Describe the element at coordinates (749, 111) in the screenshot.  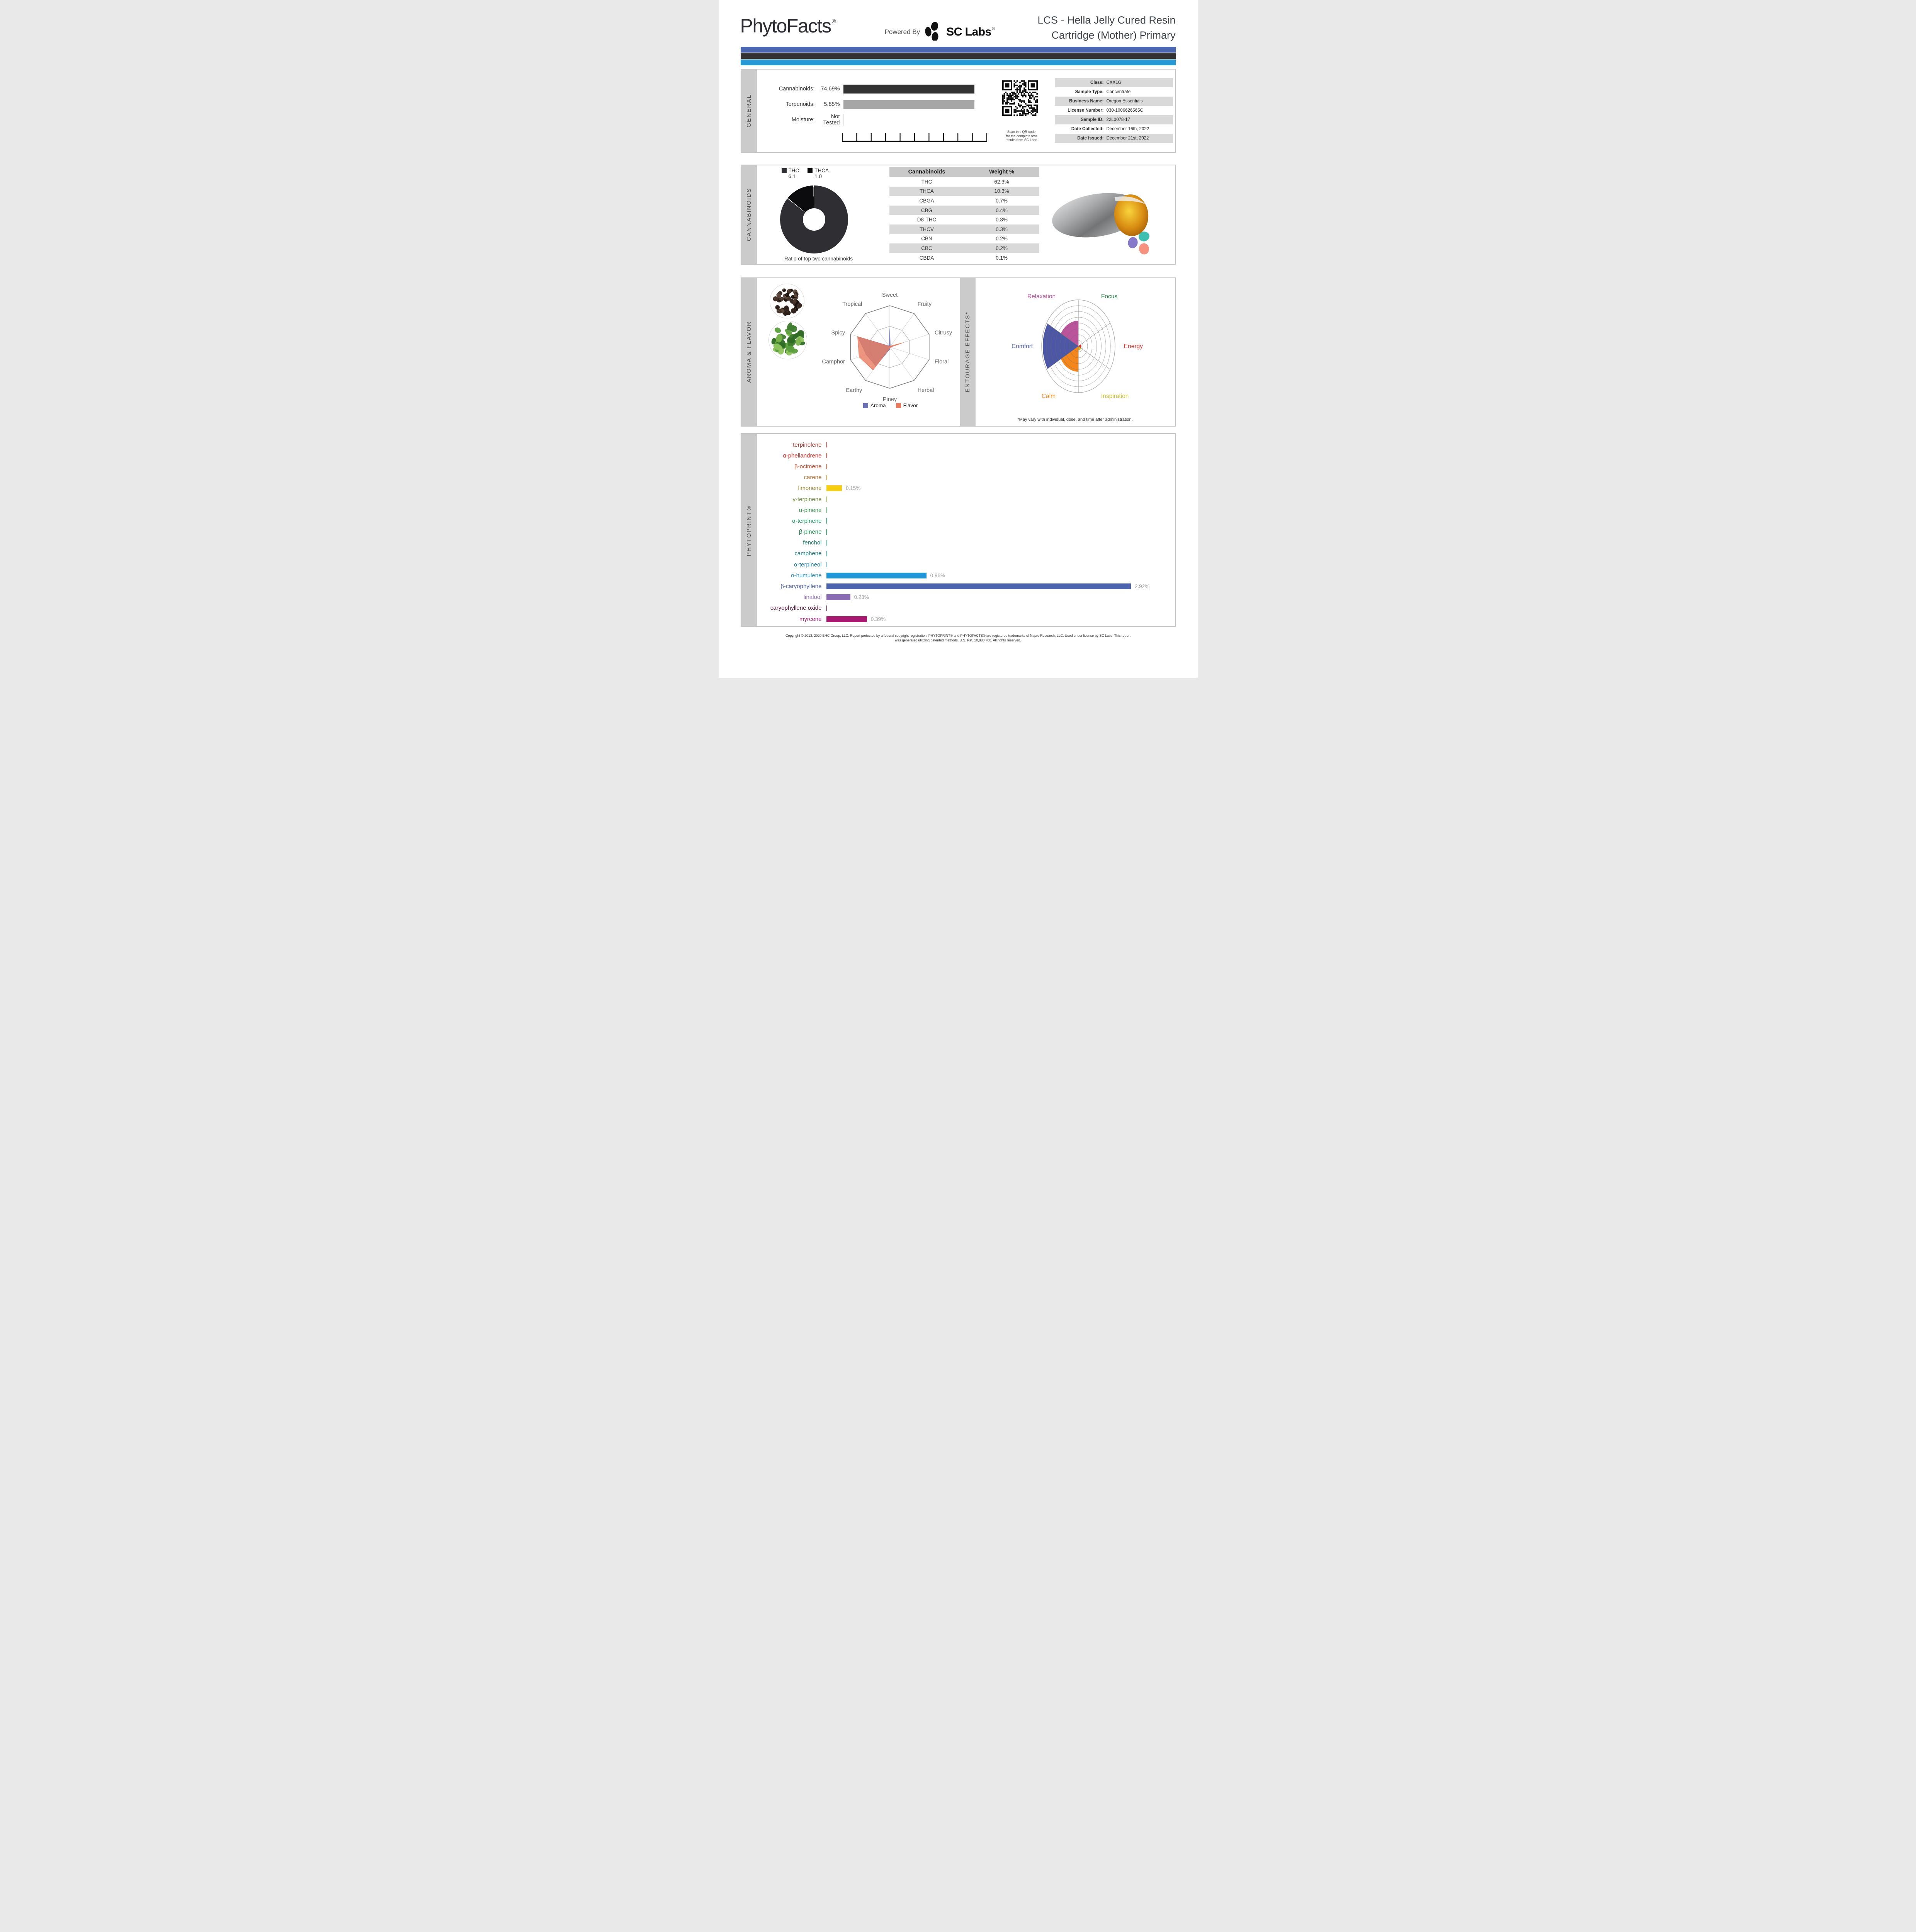
I see `general-section-label-bar: GENERAL` at that location.